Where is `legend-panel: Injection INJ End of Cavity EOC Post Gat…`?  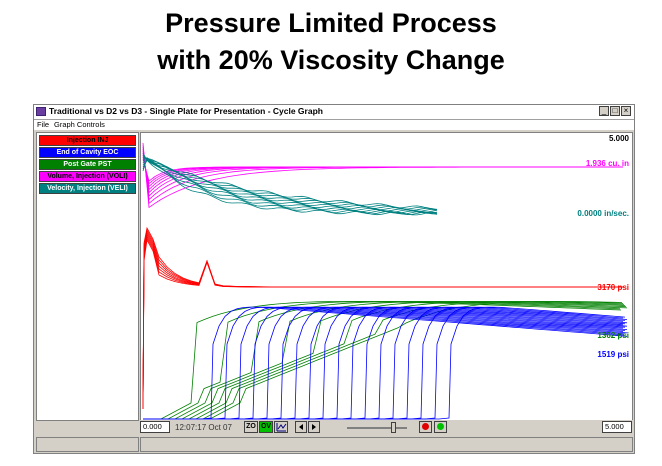 legend-panel: Injection INJ End of Cavity EOC Post Gat… is located at coordinates (87, 276).